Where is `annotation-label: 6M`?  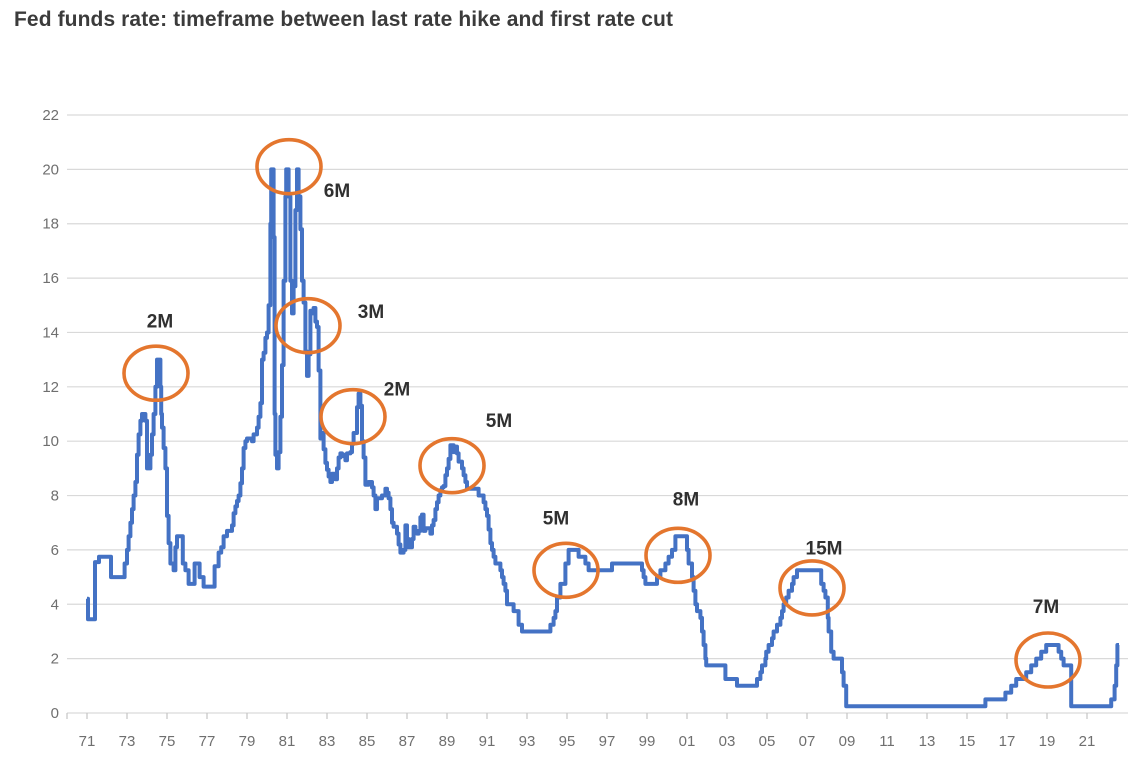 annotation-label: 6M is located at coordinates (337, 191).